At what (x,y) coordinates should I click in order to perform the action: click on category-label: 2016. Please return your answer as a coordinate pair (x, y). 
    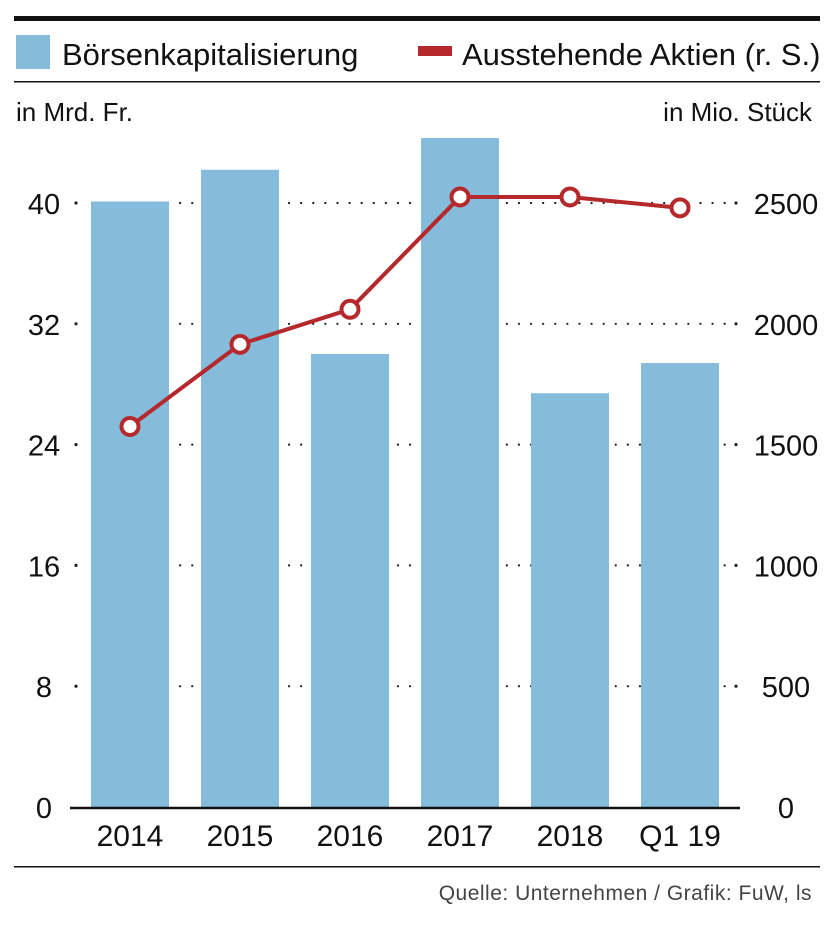
    Looking at the image, I should click on (350, 836).